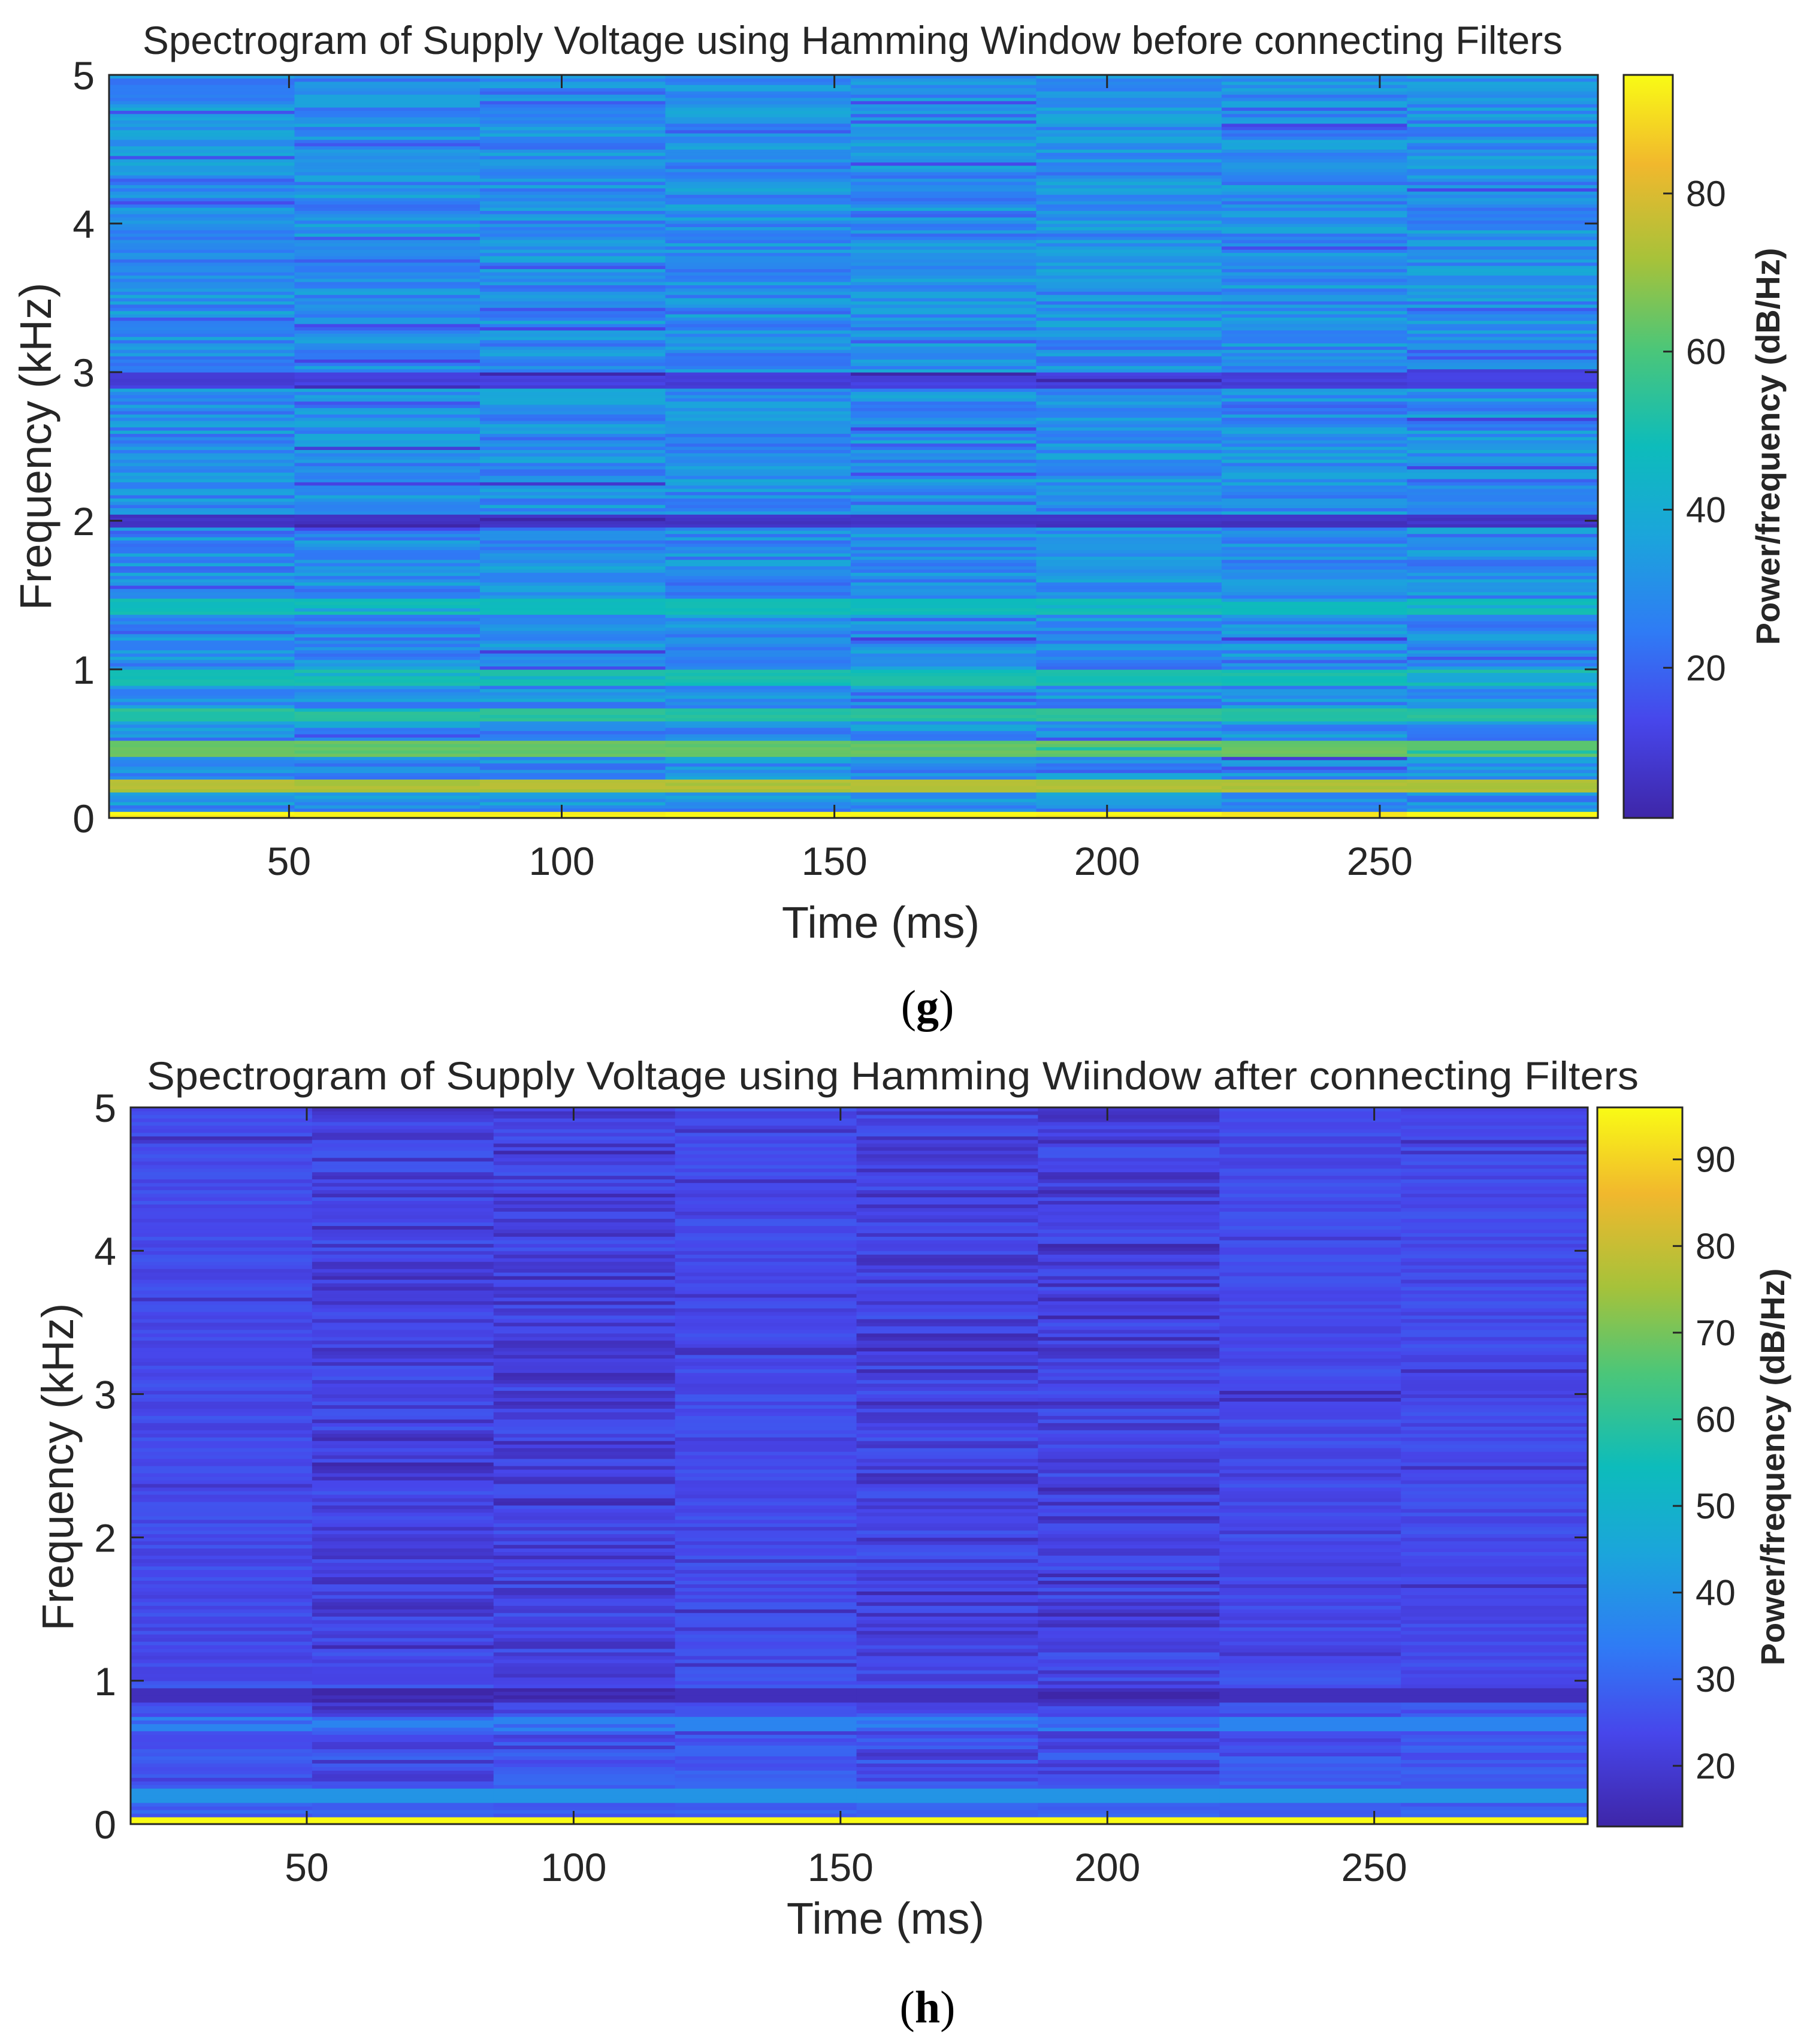  I want to click on caption-h-close: ), so click(948, 2008).